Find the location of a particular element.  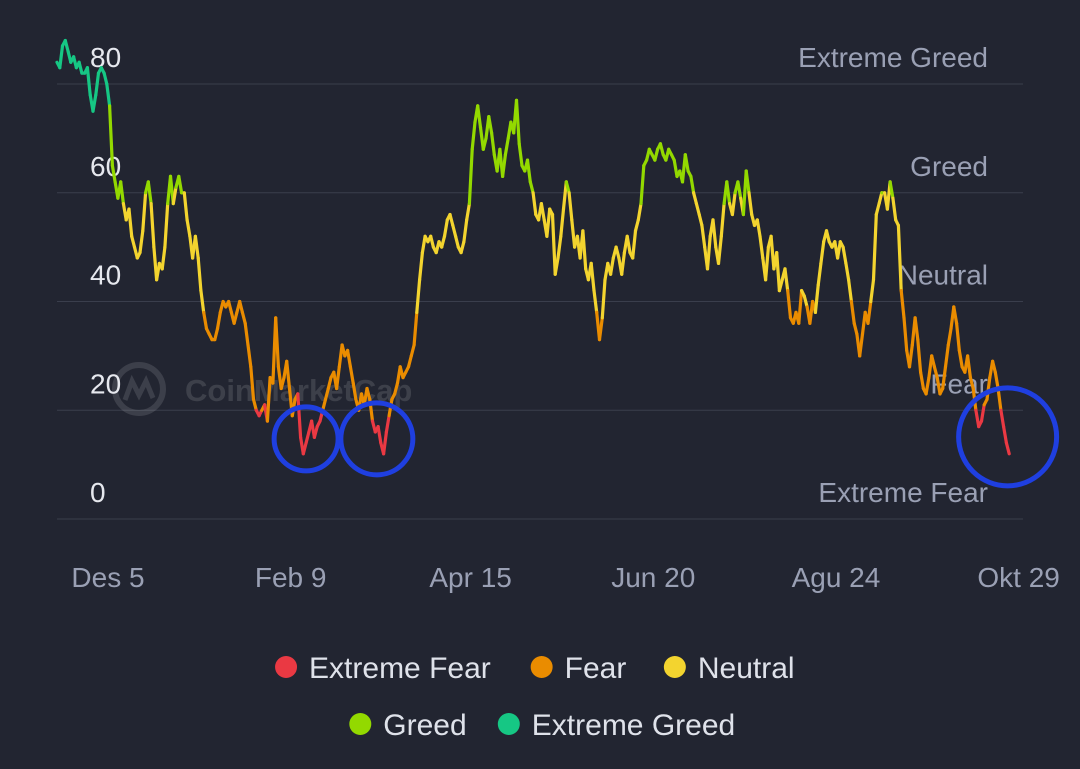

legend-item: Extreme Fear is located at coordinates (383, 668).